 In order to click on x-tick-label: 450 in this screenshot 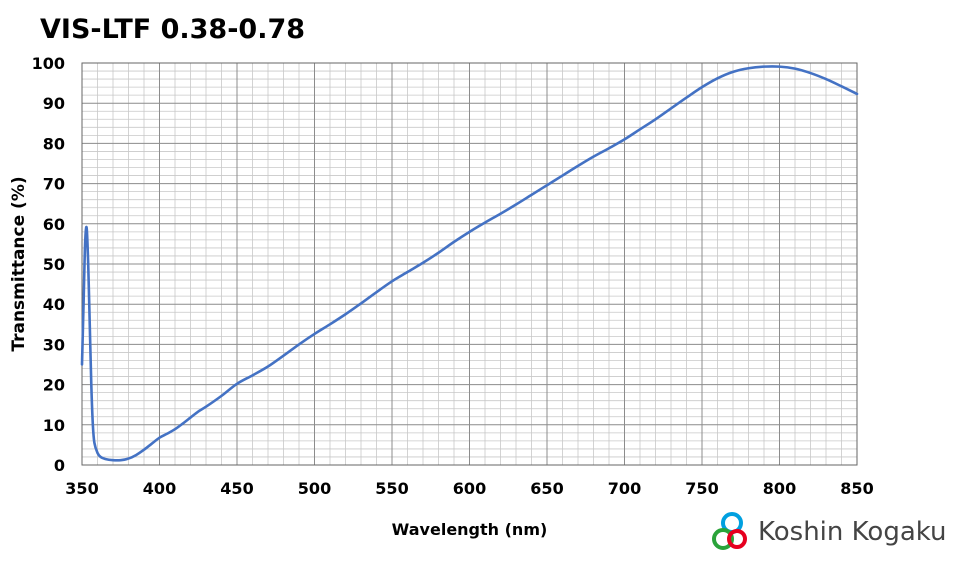, I will do `click(236, 488)`.